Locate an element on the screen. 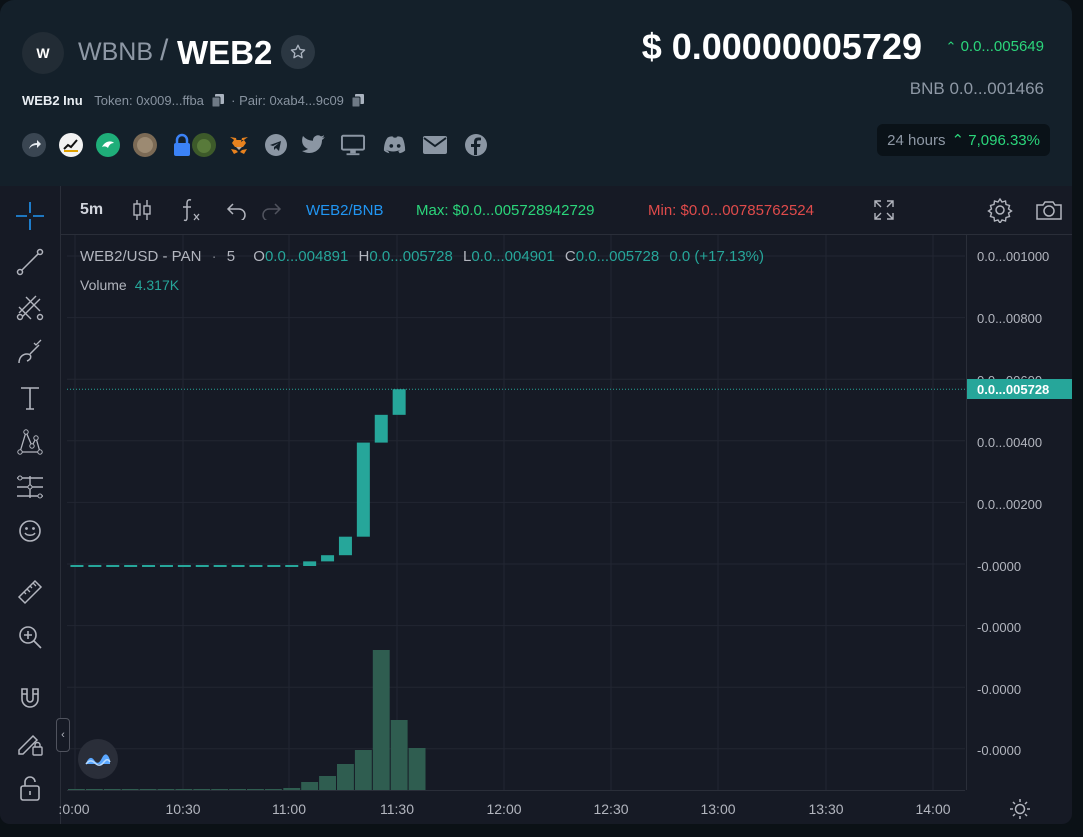  copy-token-icon is located at coordinates (217, 102).